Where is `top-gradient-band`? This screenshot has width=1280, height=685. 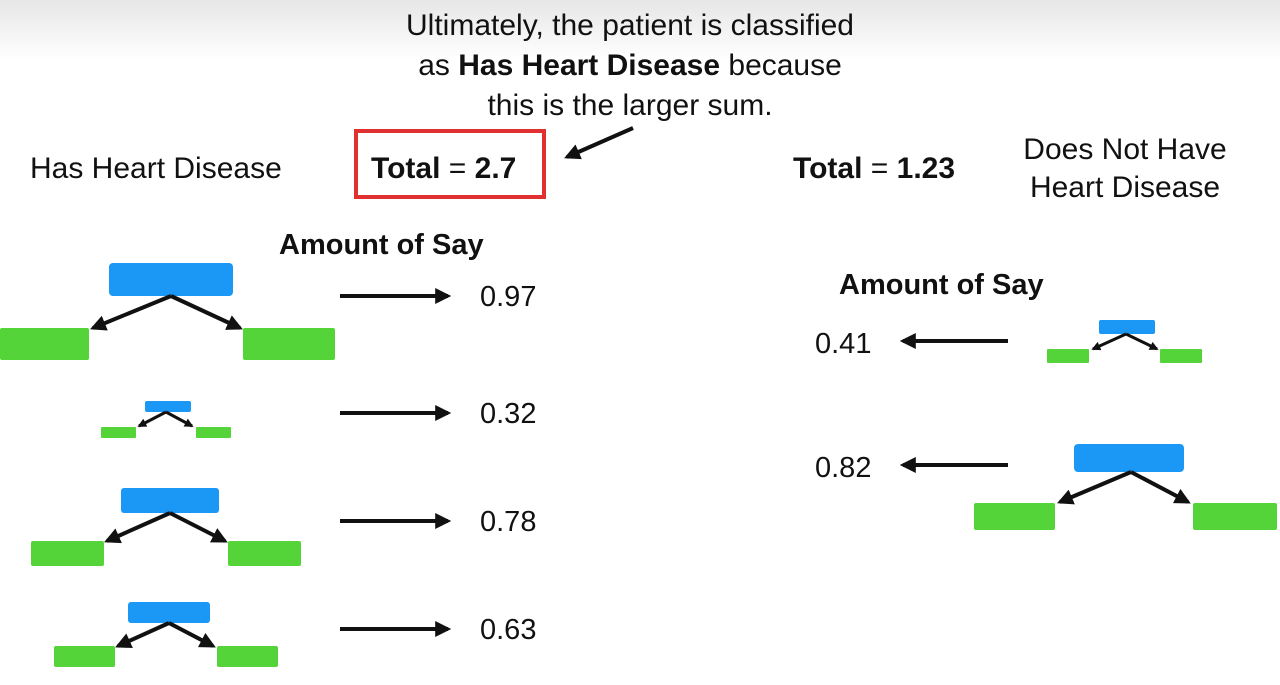
top-gradient-band is located at coordinates (640, 30).